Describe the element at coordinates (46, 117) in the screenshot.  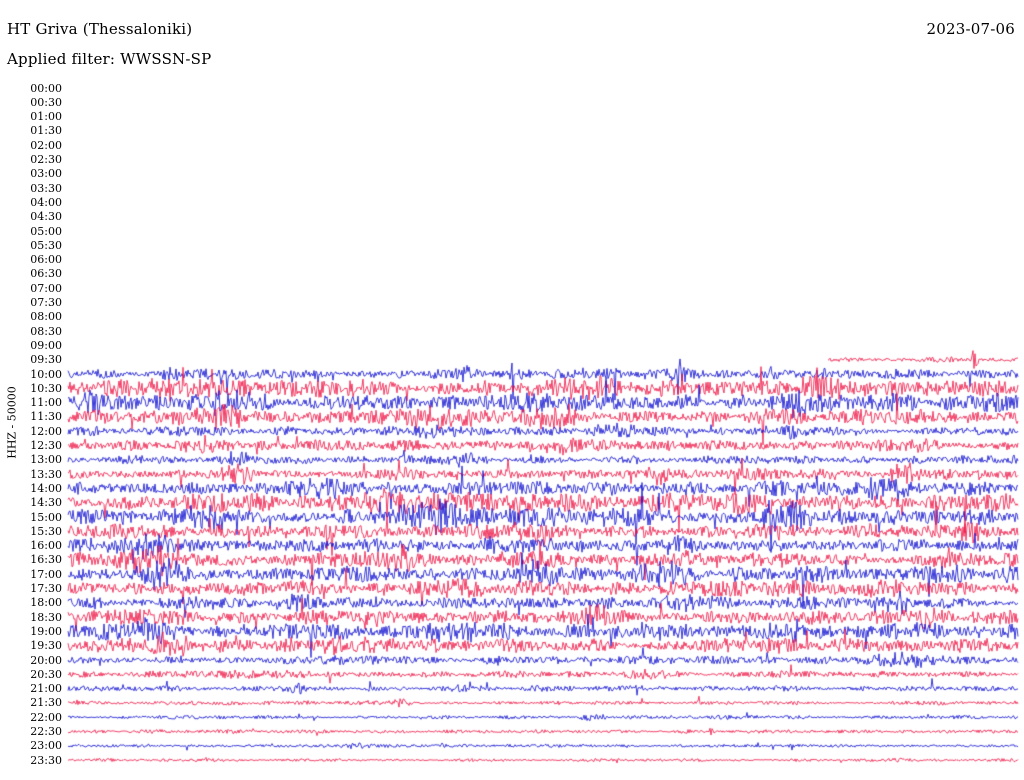
I see `time-label: 01:00` at that location.